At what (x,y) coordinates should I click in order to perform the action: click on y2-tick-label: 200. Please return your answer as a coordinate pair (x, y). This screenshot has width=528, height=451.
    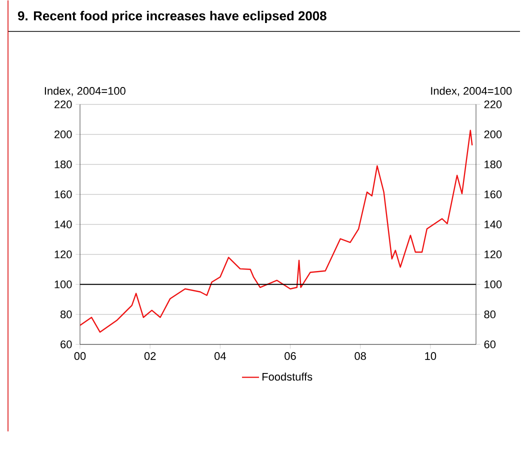
    Looking at the image, I should click on (493, 134).